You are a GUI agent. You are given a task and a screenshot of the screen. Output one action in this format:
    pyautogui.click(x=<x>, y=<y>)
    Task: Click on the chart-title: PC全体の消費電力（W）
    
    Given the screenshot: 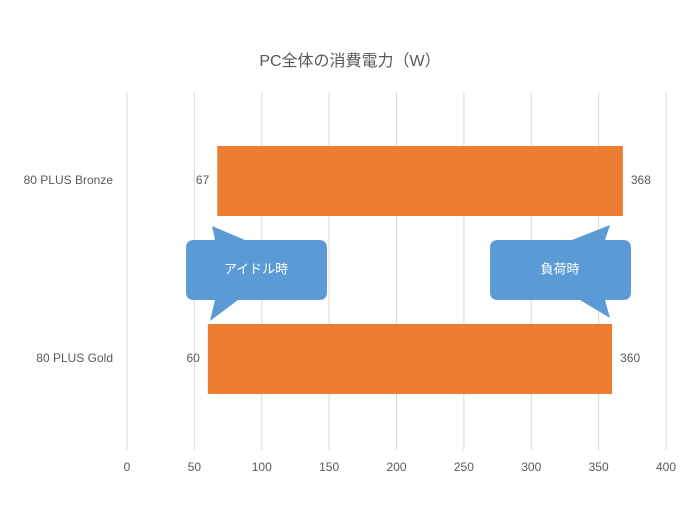 What is the action you would take?
    pyautogui.click(x=349, y=61)
    